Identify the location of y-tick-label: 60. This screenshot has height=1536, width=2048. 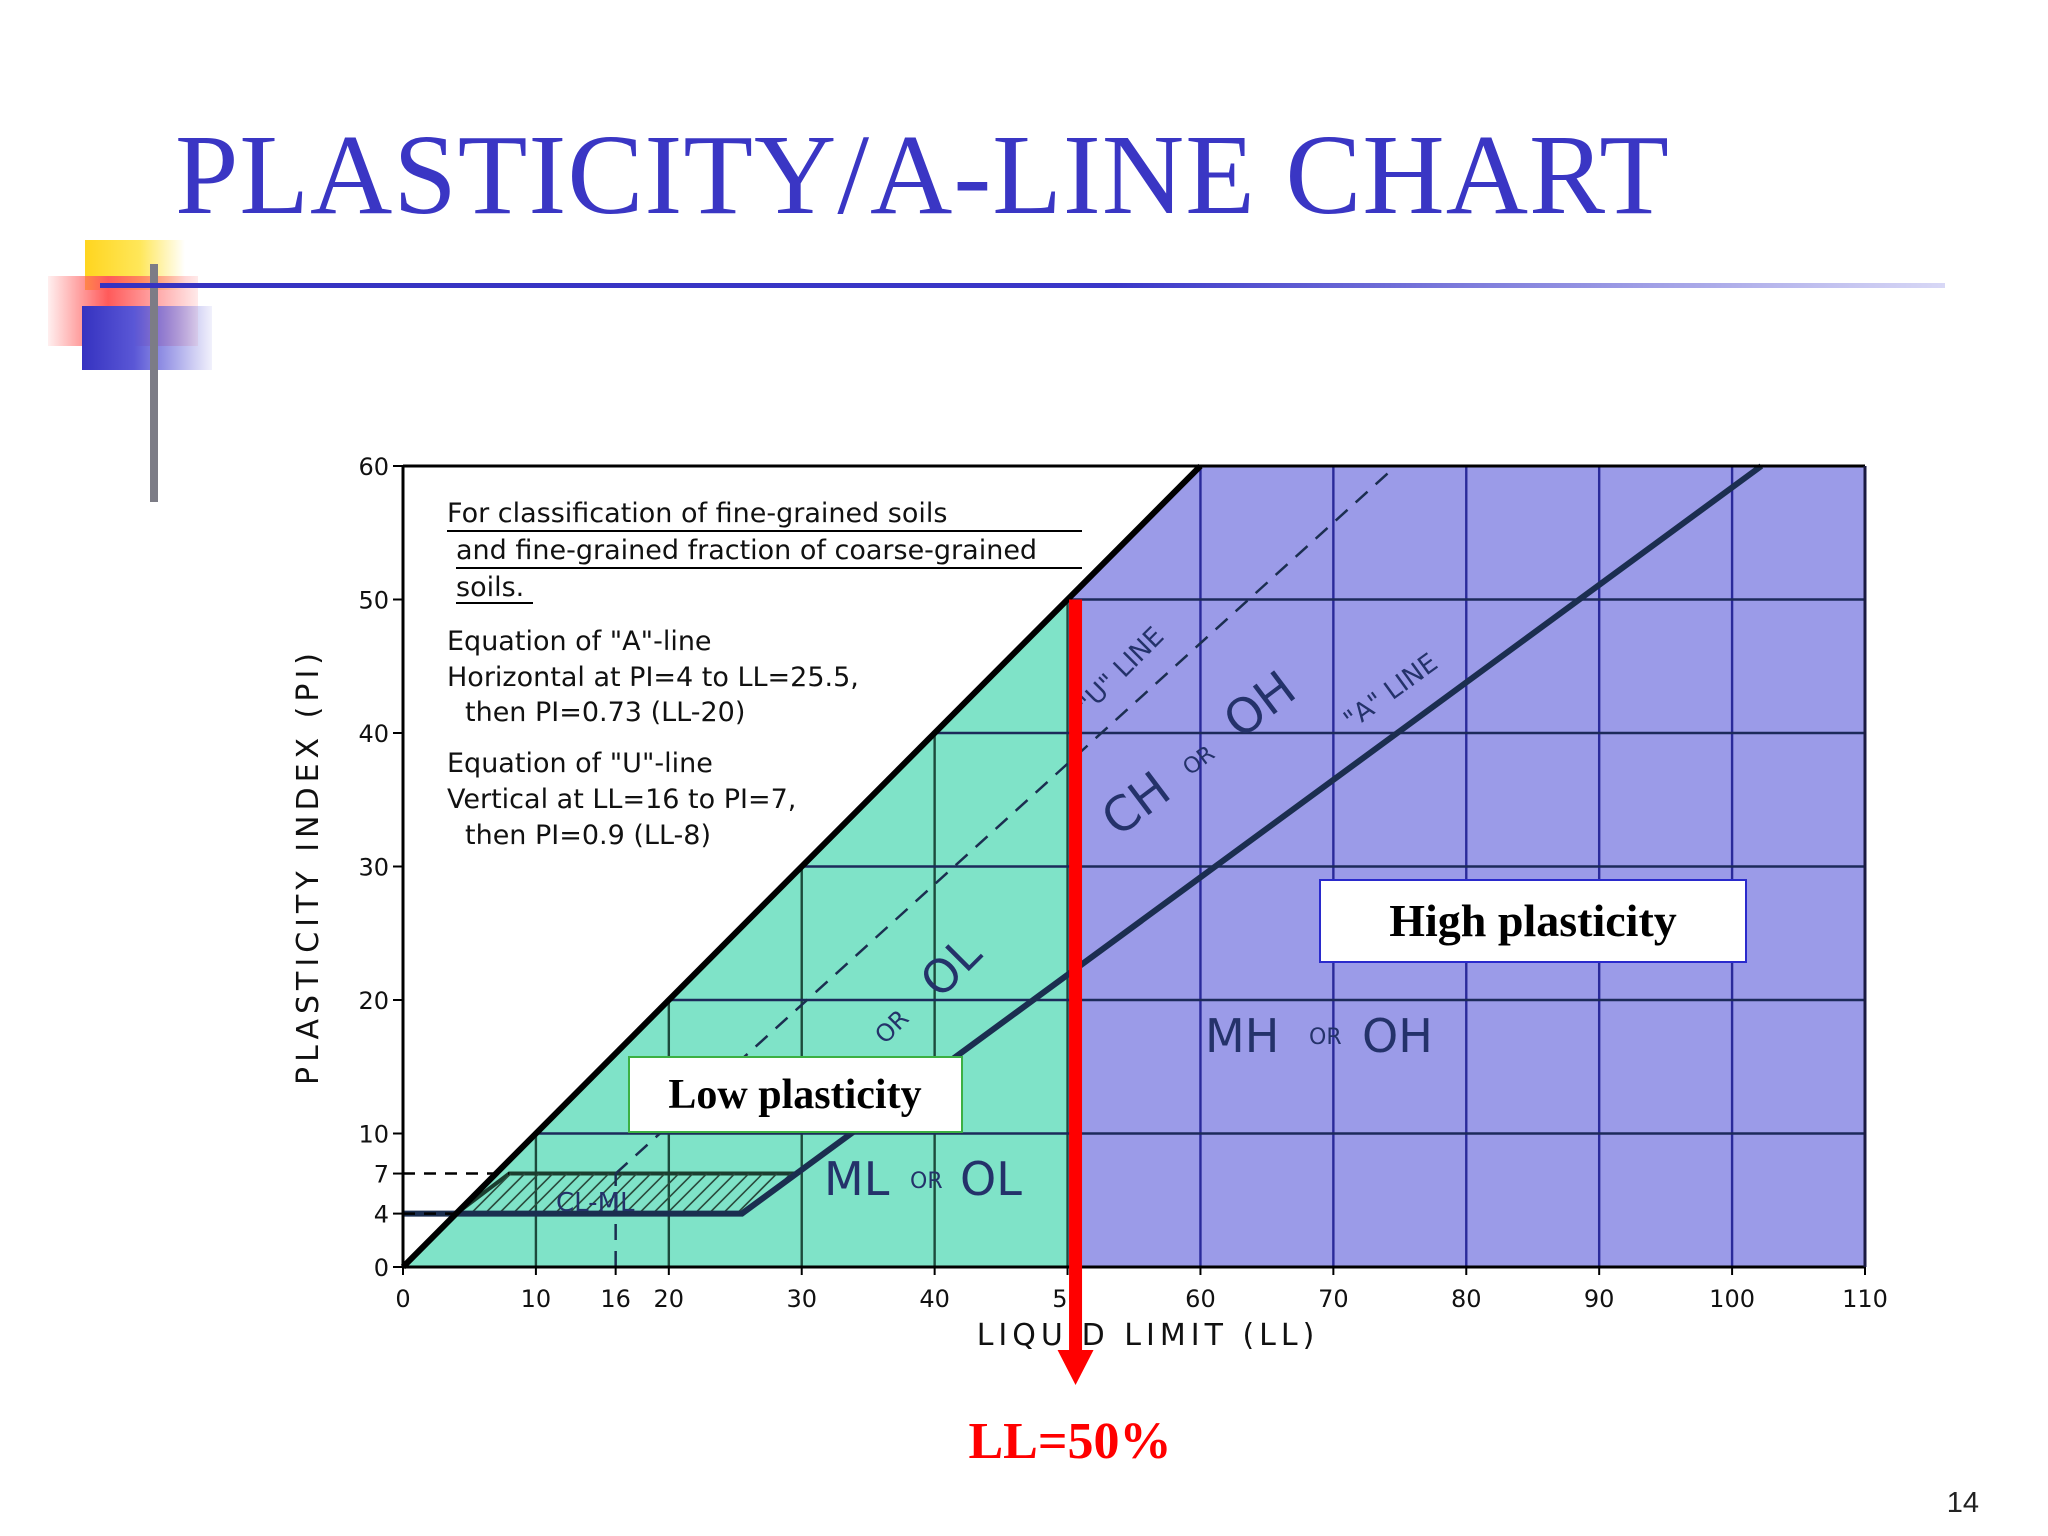
(373, 467).